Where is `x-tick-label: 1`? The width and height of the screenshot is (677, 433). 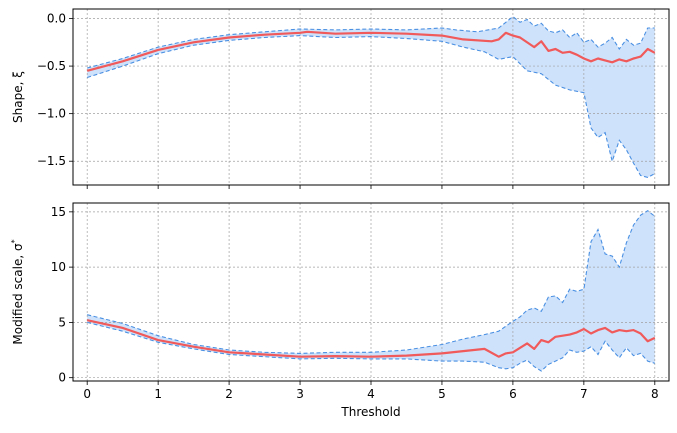 x-tick-label: 1 is located at coordinates (158, 394).